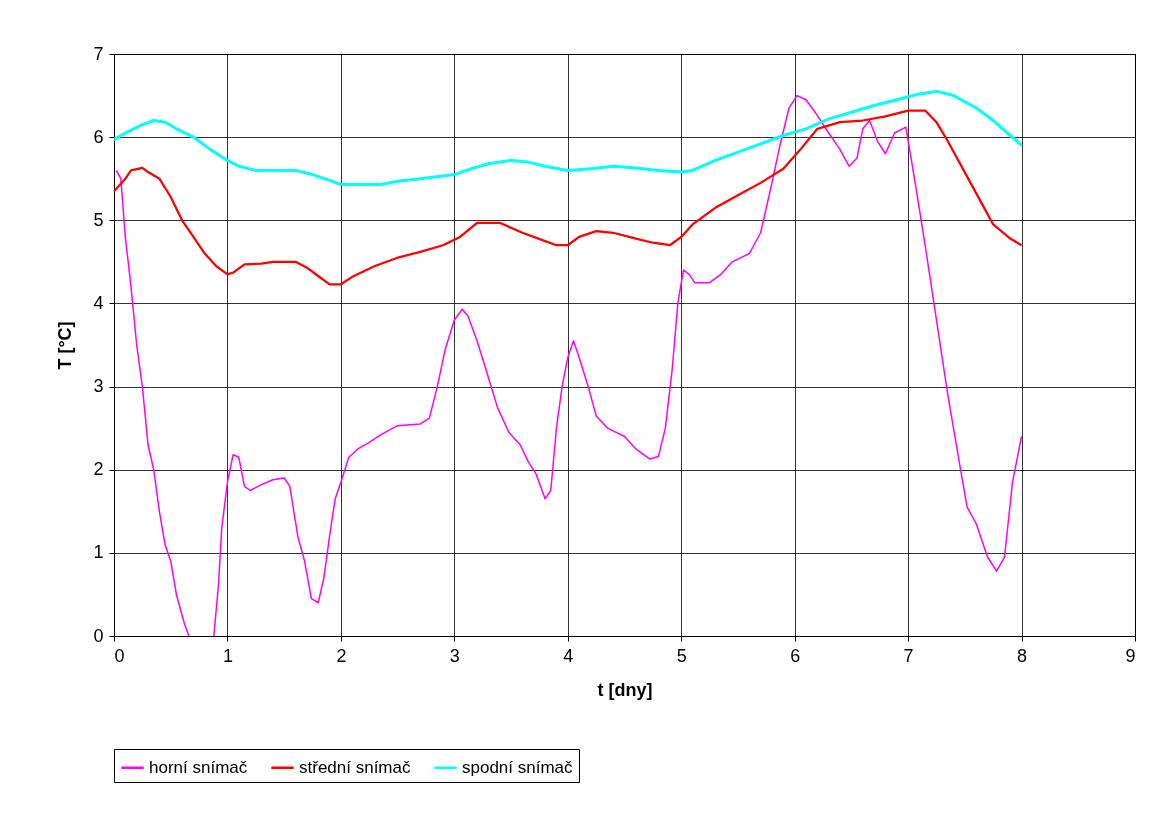 Image resolution: width=1154 pixels, height=817 pixels. What do you see at coordinates (454, 655) in the screenshot?
I see `x-tick-label: 3` at bounding box center [454, 655].